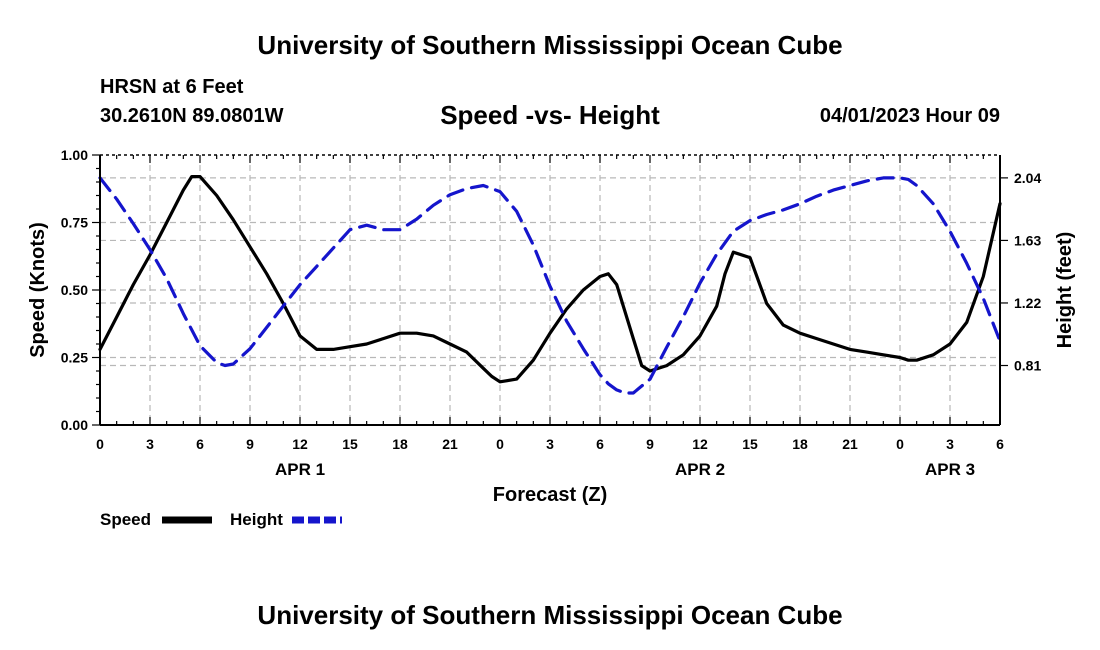 Image resolution: width=1100 pixels, height=650 pixels. I want to click on y2-tick-label: 0.81, so click(1027, 366).